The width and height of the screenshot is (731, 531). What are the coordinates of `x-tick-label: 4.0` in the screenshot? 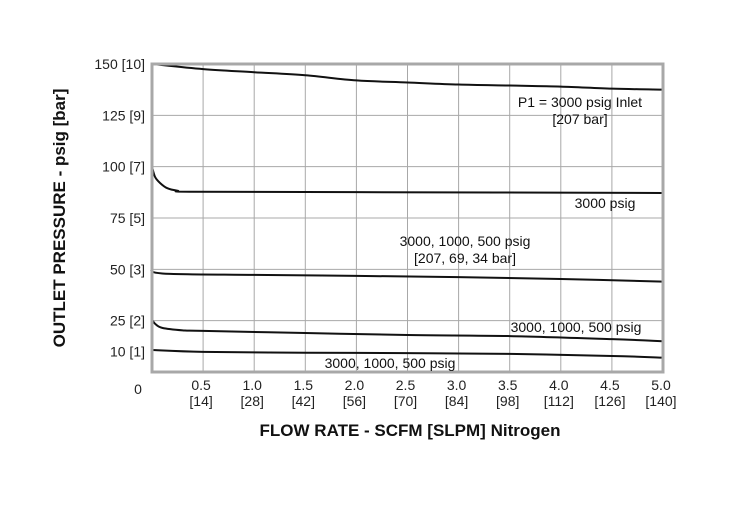 It's located at (559, 385).